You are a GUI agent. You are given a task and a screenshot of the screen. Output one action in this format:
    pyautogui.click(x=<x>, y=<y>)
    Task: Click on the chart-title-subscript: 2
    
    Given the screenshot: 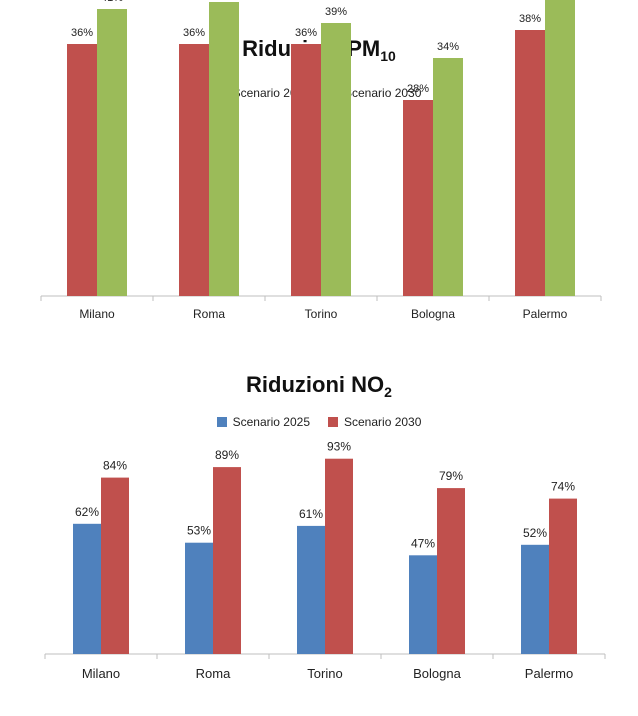 What is the action you would take?
    pyautogui.click(x=388, y=392)
    